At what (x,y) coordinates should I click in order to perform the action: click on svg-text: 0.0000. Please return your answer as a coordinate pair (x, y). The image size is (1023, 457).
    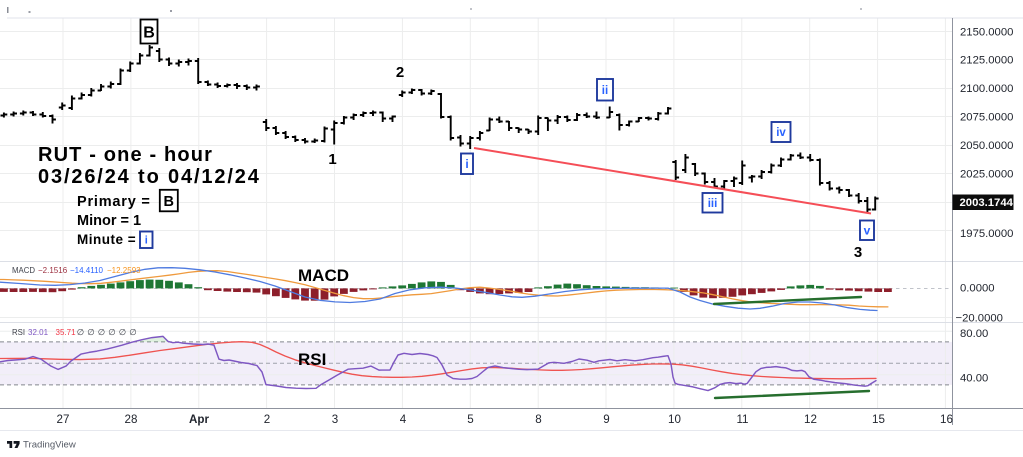
    Looking at the image, I should click on (977, 289).